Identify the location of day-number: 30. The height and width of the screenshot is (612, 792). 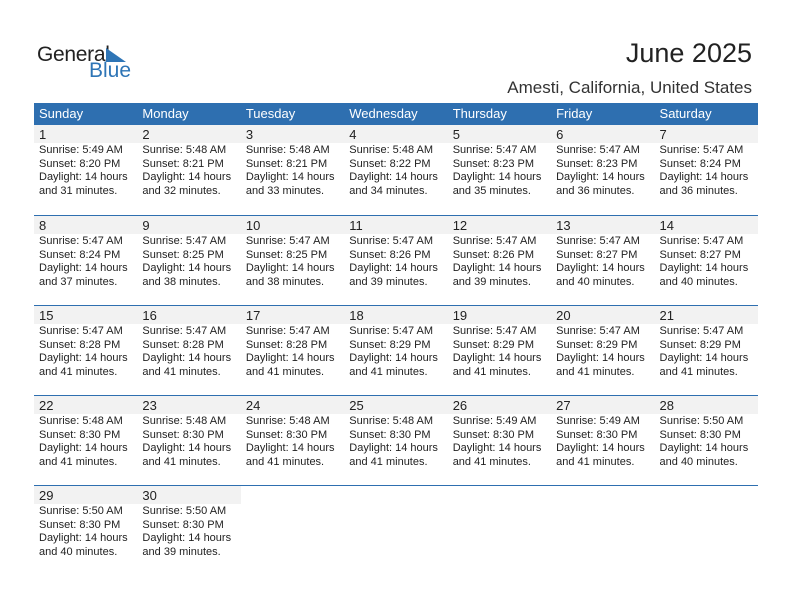
(189, 495).